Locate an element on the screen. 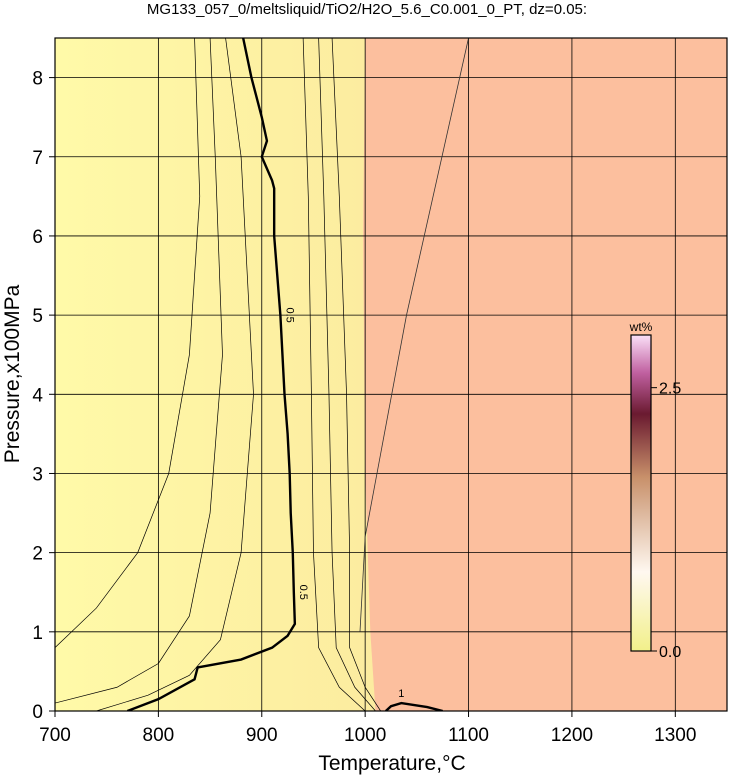  y-tick-label: 7 is located at coordinates (37, 158).